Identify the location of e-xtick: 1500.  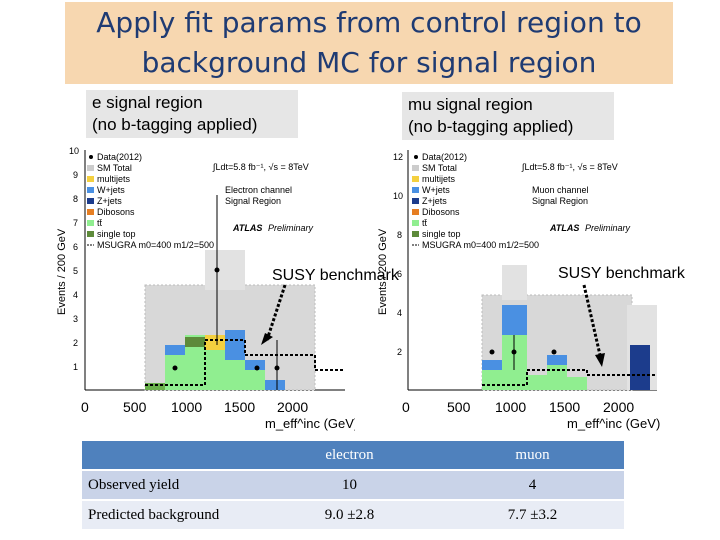
(239, 407).